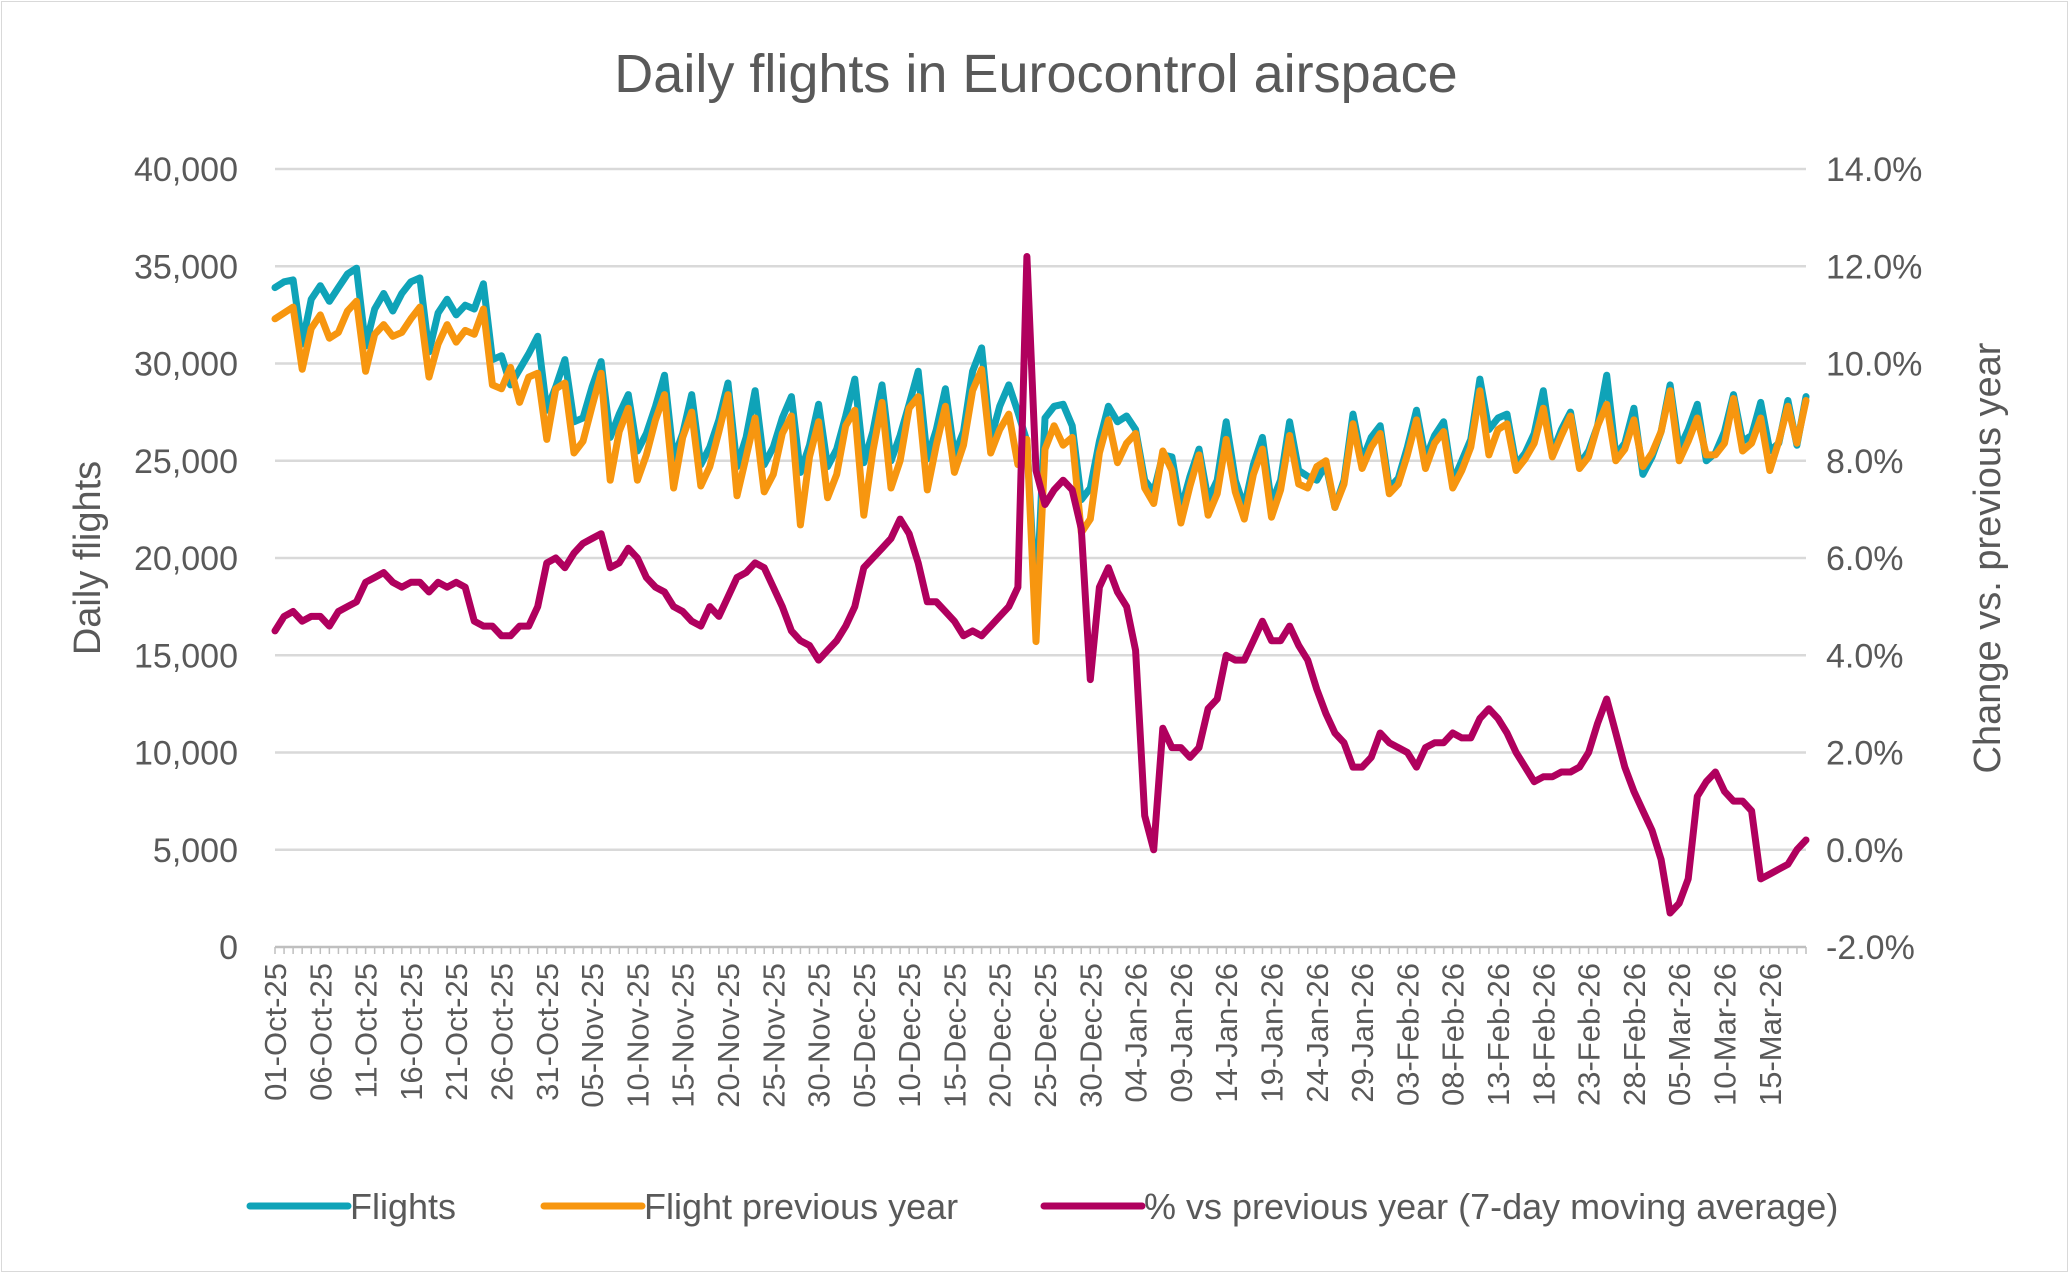  What do you see at coordinates (1865, 559) in the screenshot?
I see `y2-tick-label: 6.0%` at bounding box center [1865, 559].